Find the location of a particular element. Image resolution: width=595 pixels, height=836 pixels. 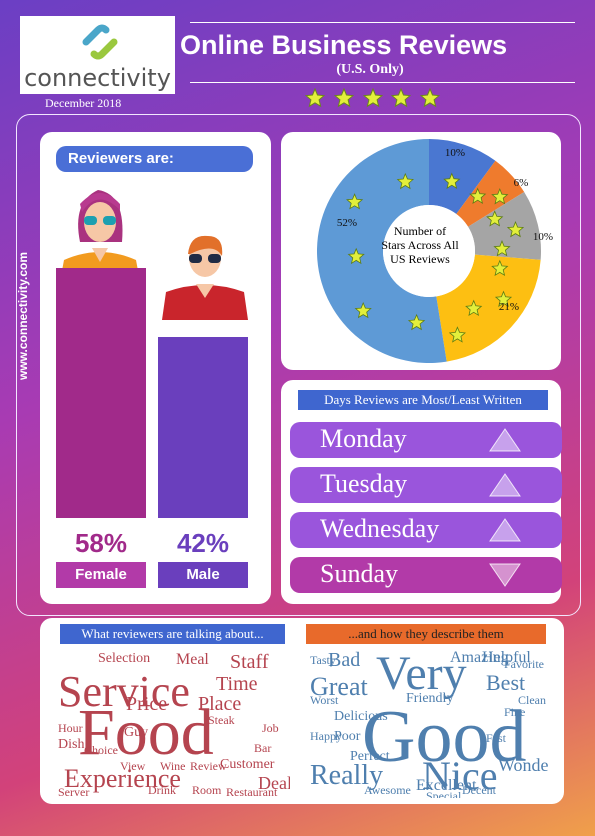

wordcloud-word: Perfect is located at coordinates (370, 756).